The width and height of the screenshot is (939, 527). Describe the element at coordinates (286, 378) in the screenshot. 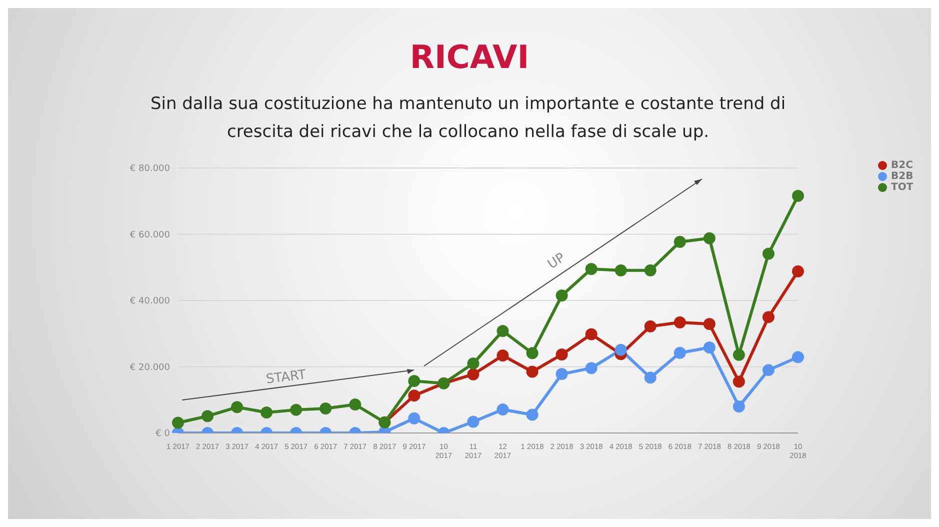

I see `annotation: START` at that location.